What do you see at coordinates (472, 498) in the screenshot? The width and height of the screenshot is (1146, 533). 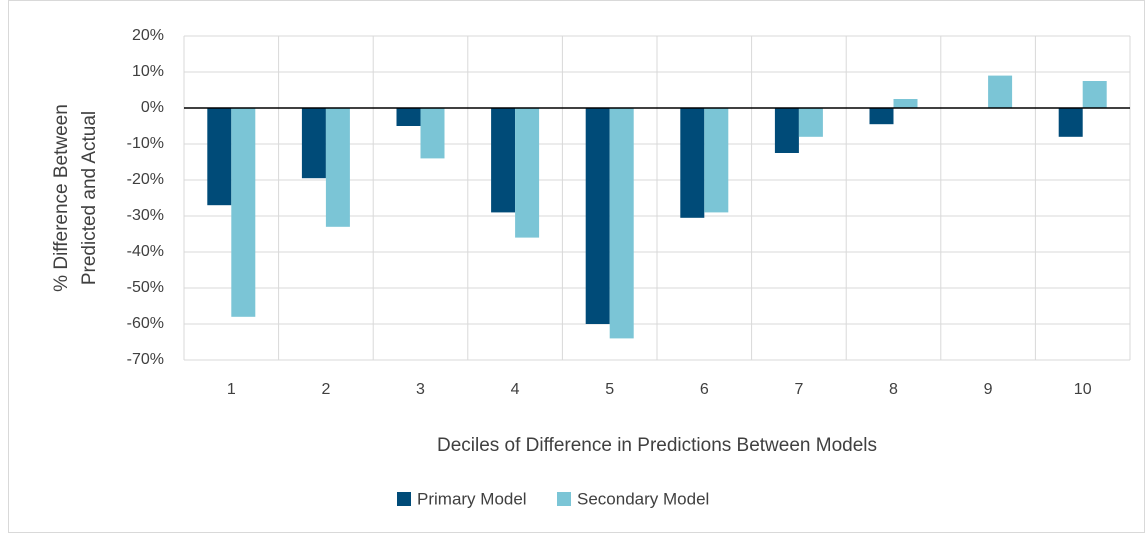 I see `legend-label: Primary Model` at bounding box center [472, 498].